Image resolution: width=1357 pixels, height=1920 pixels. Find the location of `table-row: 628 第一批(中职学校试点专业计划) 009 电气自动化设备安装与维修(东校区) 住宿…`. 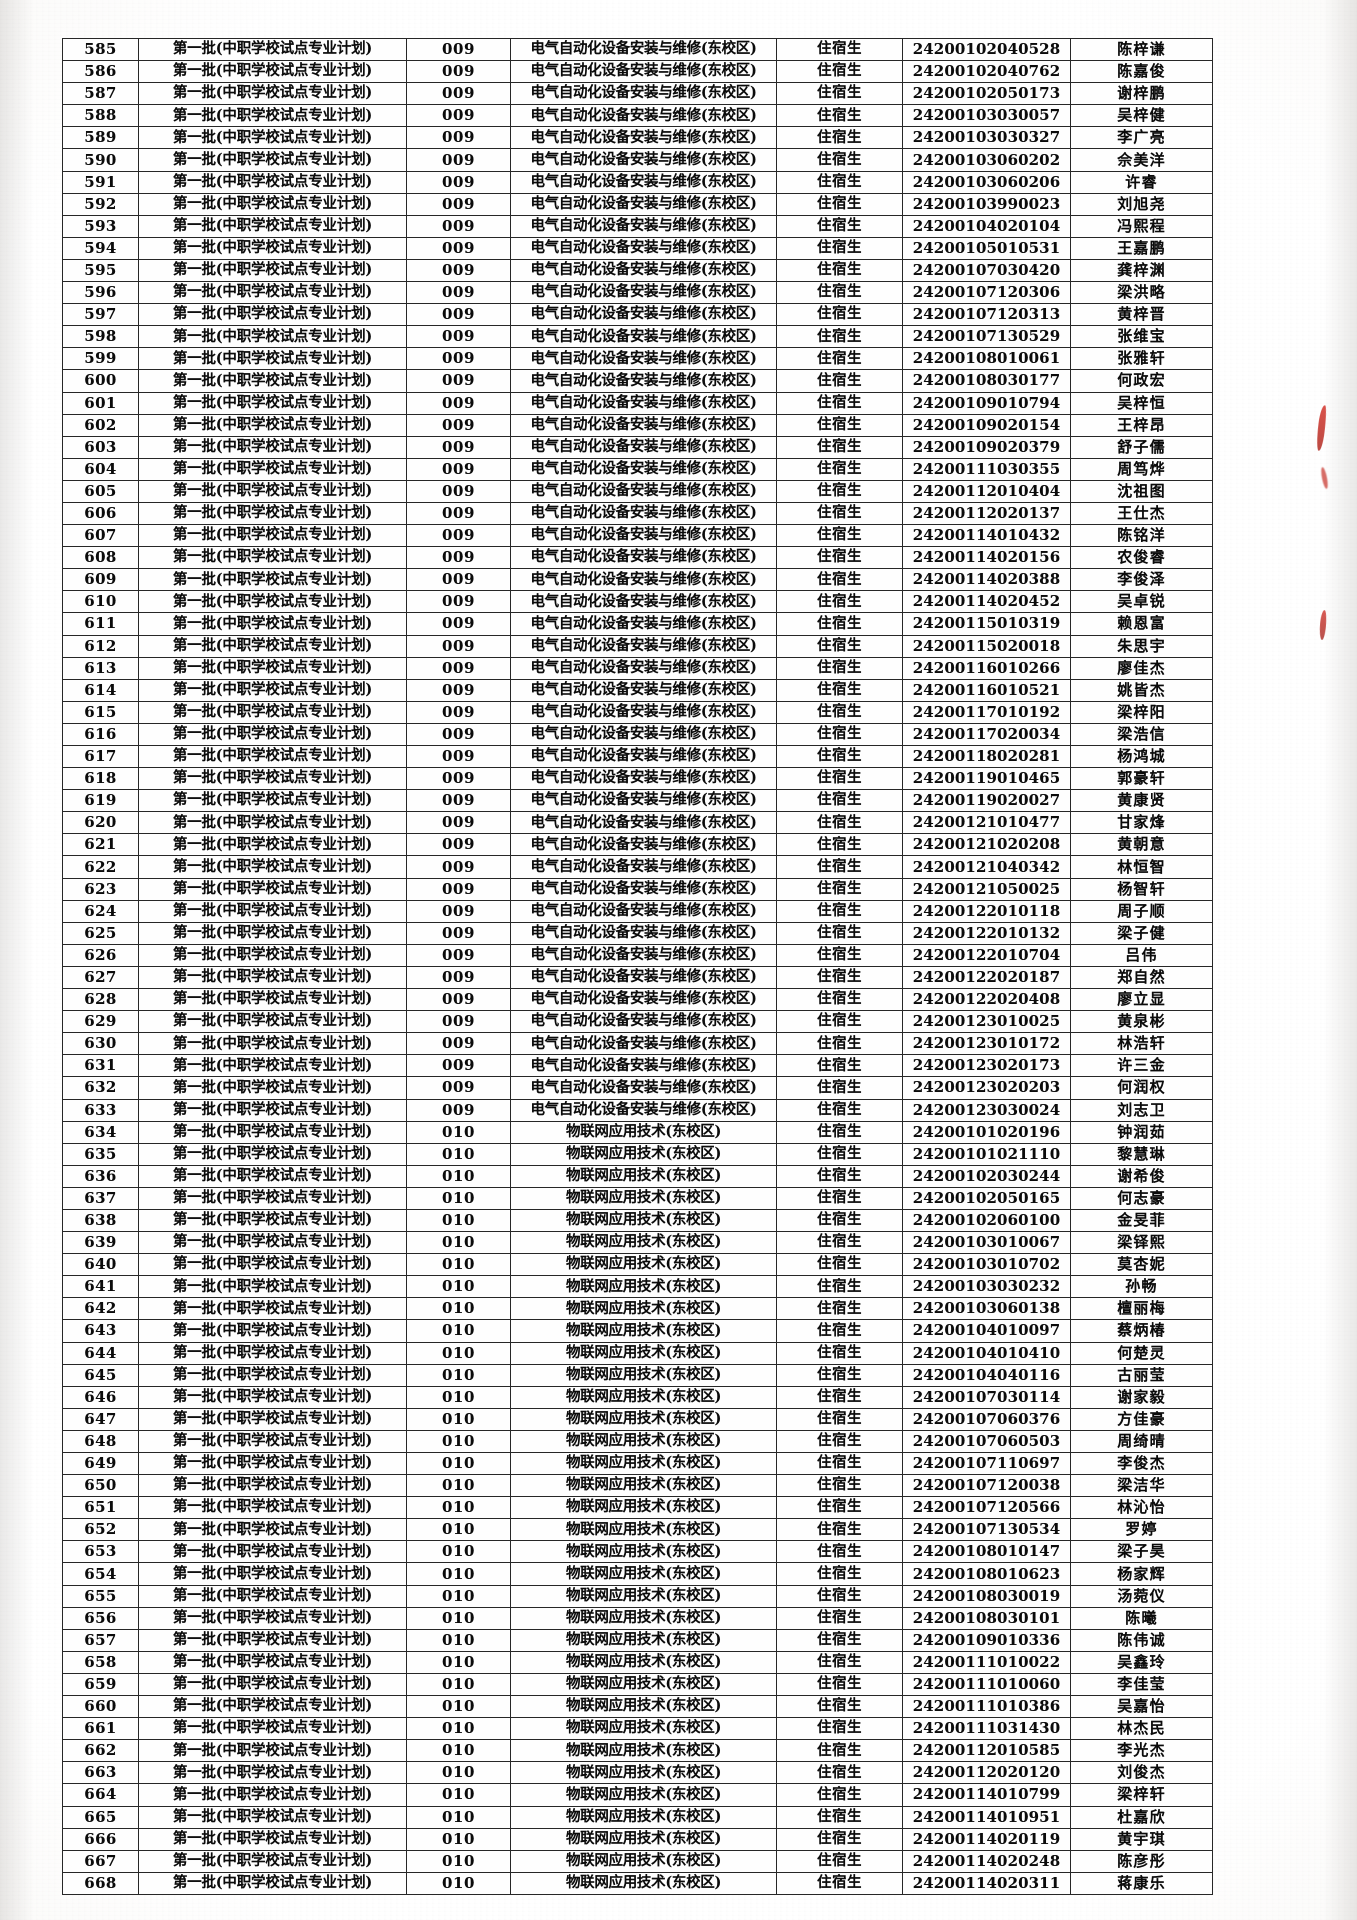

table-row: 628 第一批(中职学校试点专业计划) 009 电气自动化设备安装与维修(东校区) 住宿… is located at coordinates (637, 1000).